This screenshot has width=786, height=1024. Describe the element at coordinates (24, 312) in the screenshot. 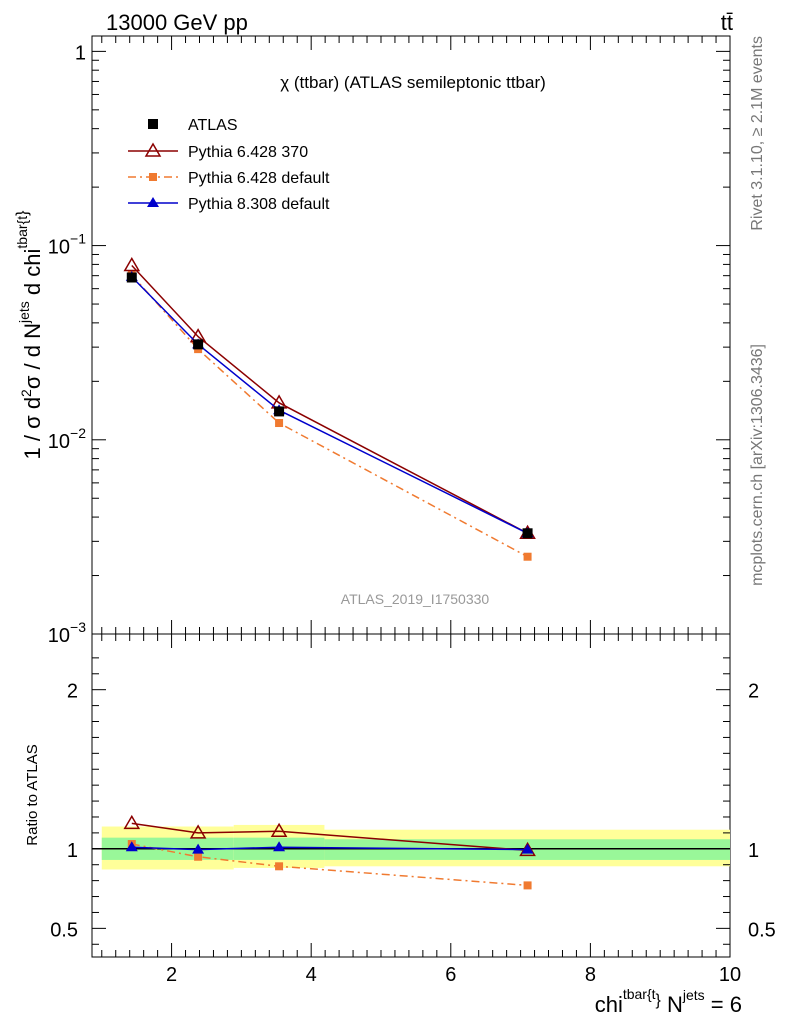

I see `y-label-sup2: jets` at that location.